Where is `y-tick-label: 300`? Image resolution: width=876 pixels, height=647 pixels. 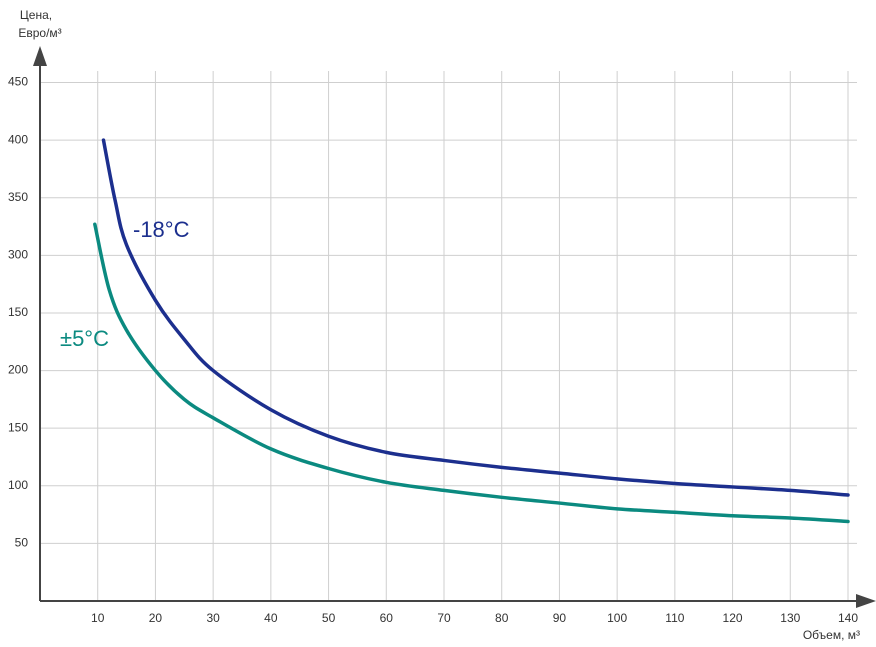 y-tick-label: 300 is located at coordinates (18, 255).